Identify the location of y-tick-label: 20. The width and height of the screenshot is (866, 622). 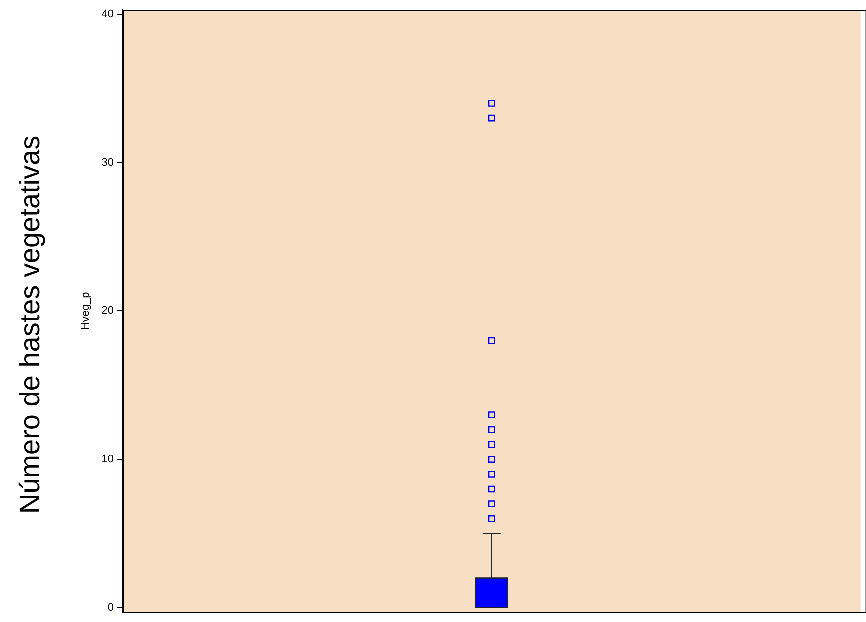
(108, 311).